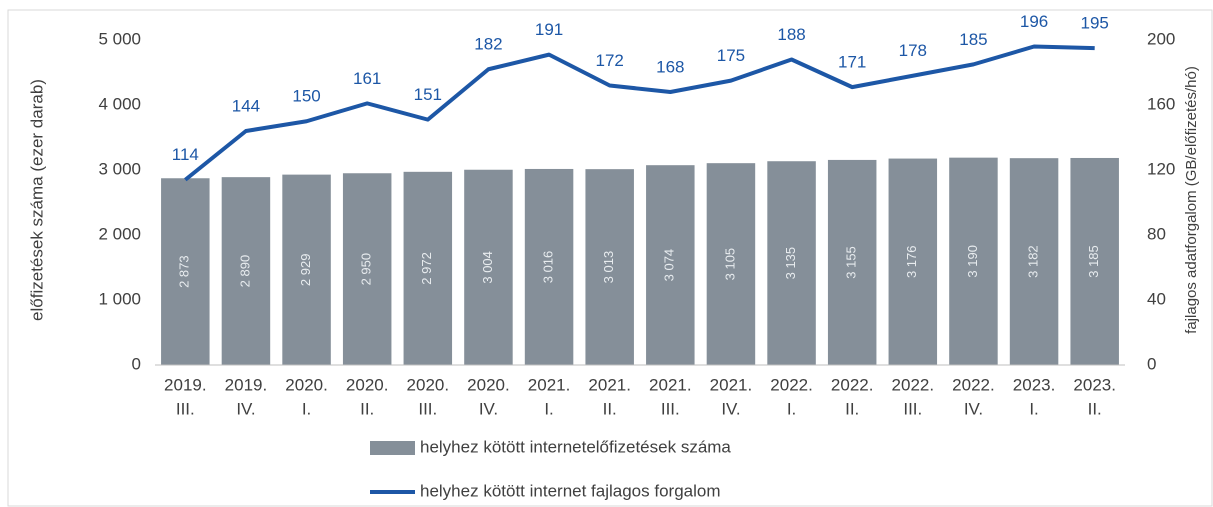  What do you see at coordinates (119, 233) in the screenshot?
I see `y-tick-label: 2 000` at bounding box center [119, 233].